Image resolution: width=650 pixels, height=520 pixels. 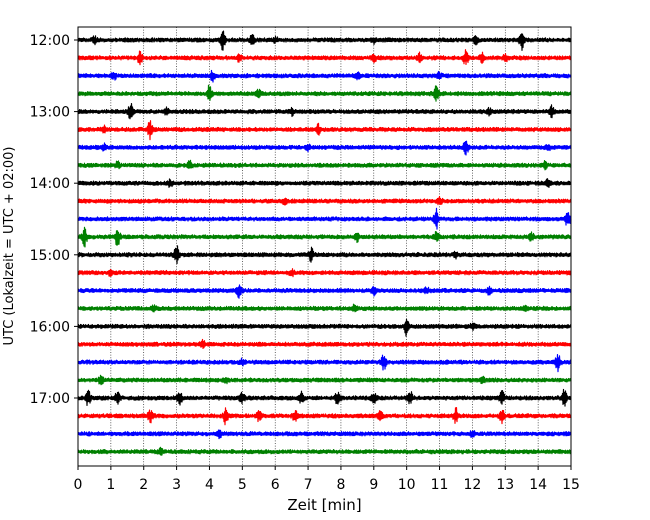 I want to click on x-tick-label: 7, so click(x=308, y=485).